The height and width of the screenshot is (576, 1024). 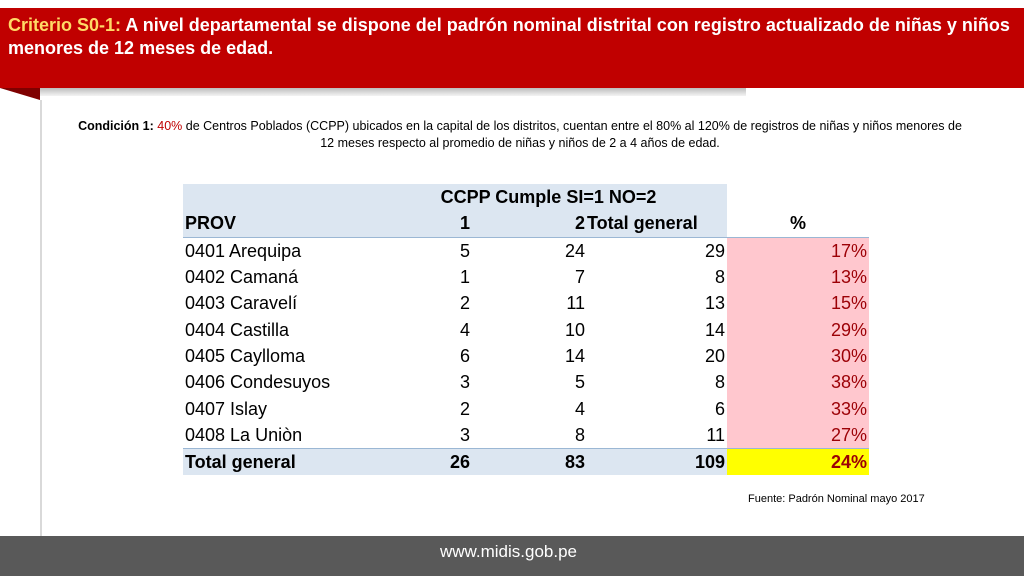 I want to click on condition-label: Condición 1:, so click(x=116, y=126).